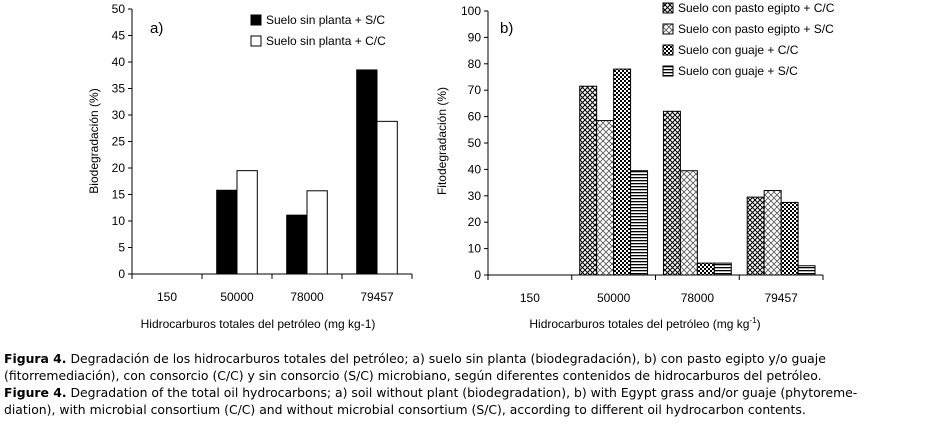 Image resolution: width=935 pixels, height=429 pixels. I want to click on chart-b-y-tick-label: 90, so click(475, 37).